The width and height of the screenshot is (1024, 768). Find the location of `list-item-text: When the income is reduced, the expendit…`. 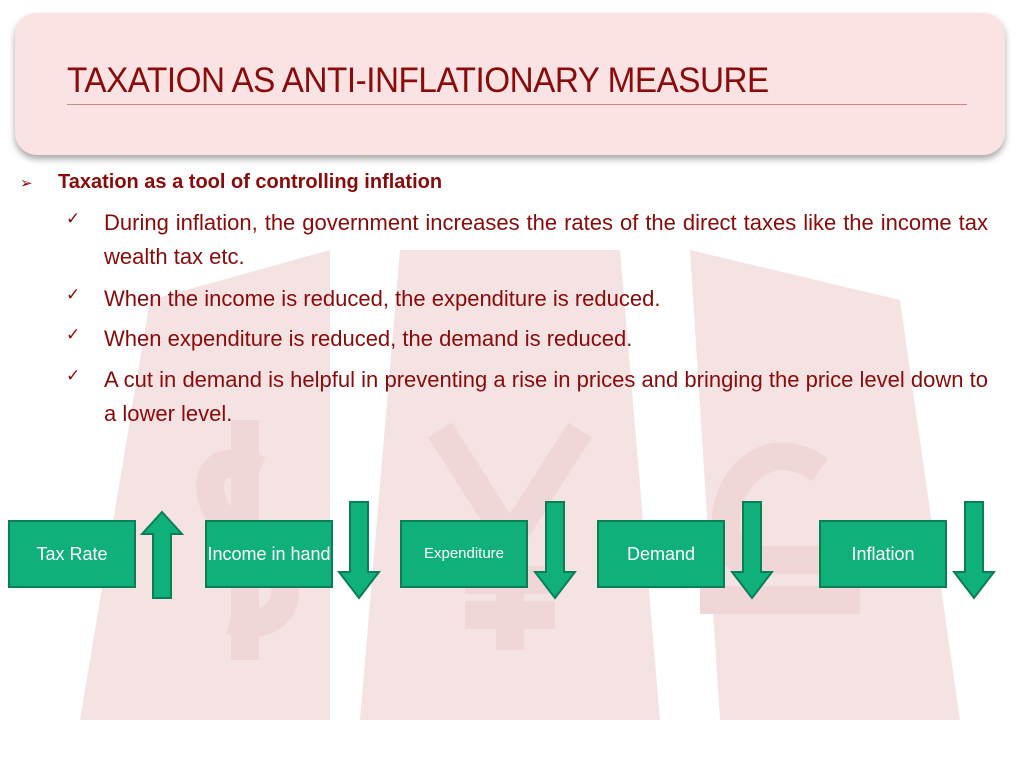

list-item-text: When the income is reduced, the expendit… is located at coordinates (382, 298).